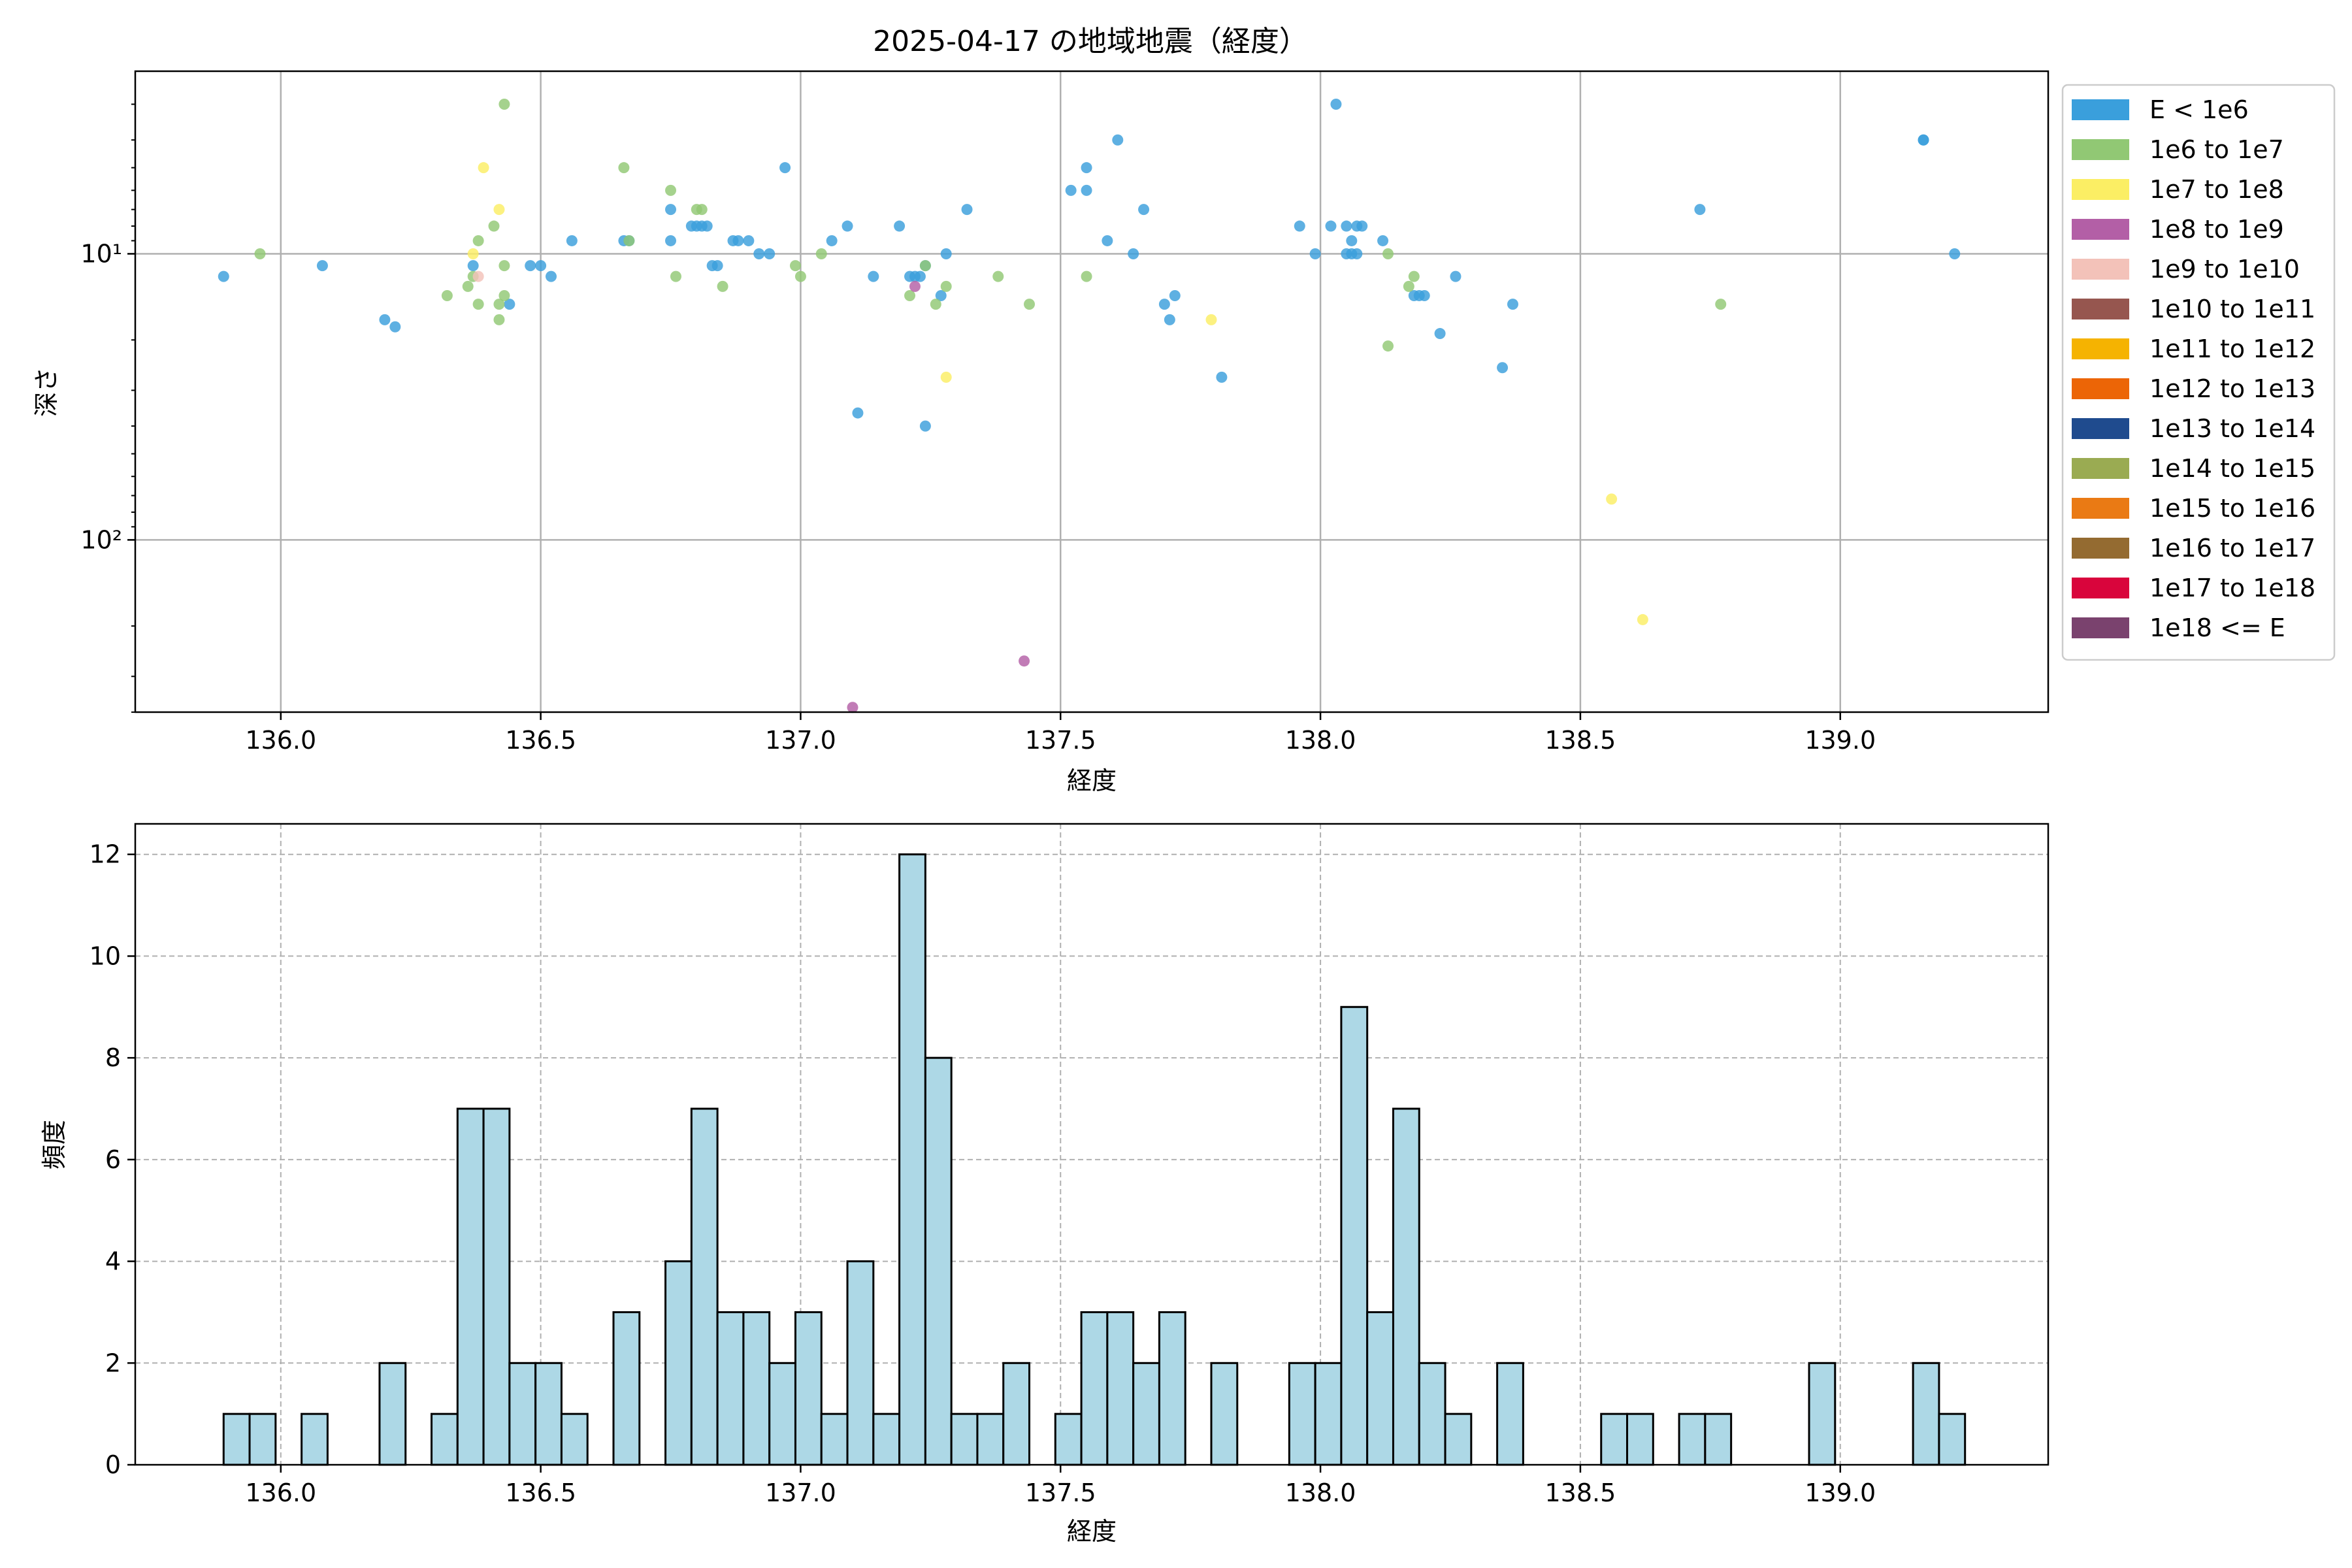 This screenshot has width=2352, height=1568. Describe the element at coordinates (105, 955) in the screenshot. I see `histogram-y-tick-label: 10` at that location.